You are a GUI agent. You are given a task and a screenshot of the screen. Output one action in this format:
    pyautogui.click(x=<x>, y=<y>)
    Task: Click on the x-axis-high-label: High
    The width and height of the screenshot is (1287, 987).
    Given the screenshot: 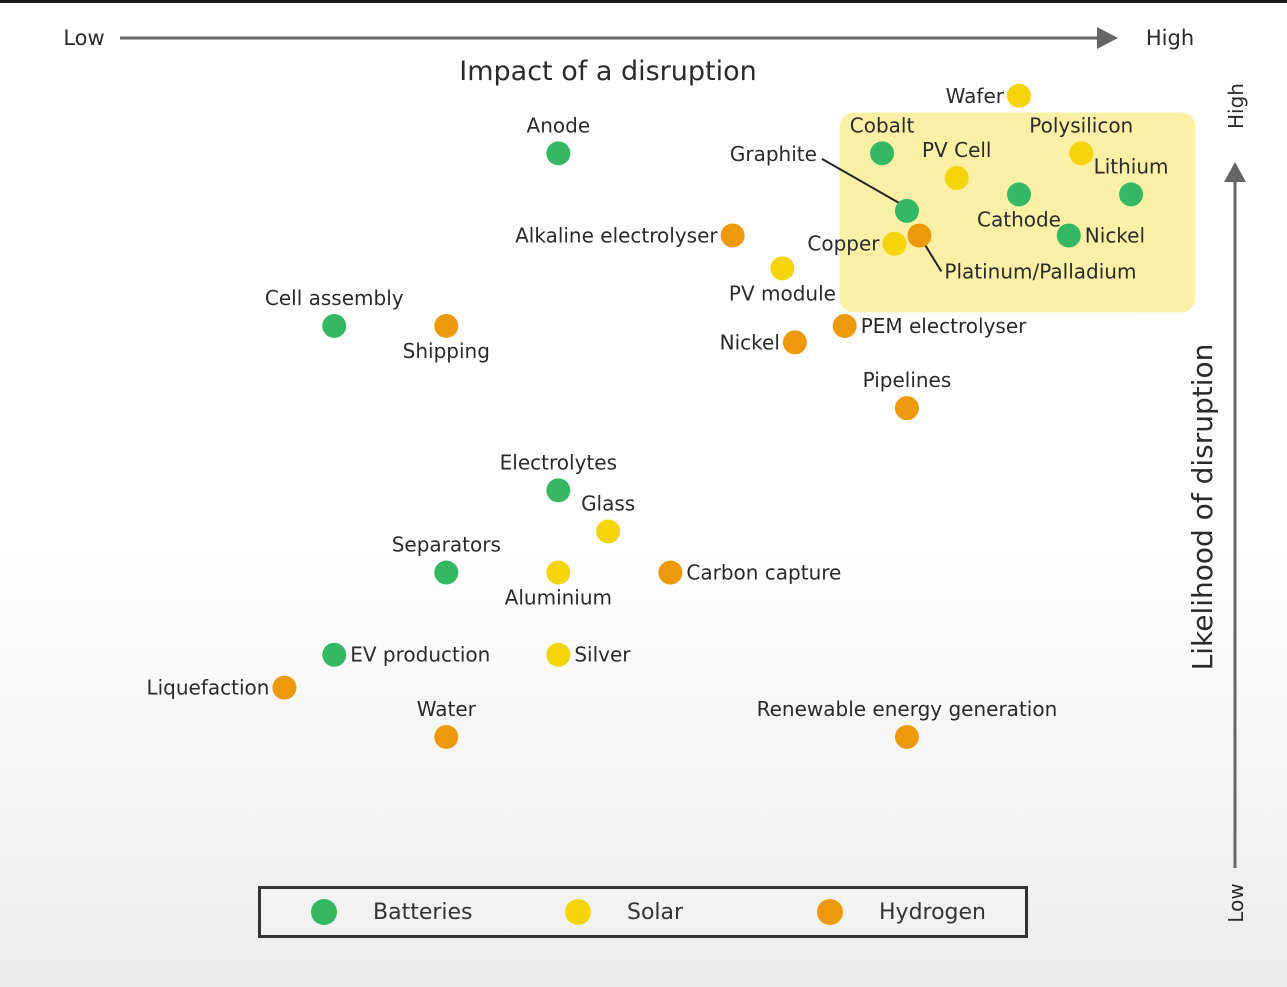 What is the action you would take?
    pyautogui.click(x=1170, y=38)
    